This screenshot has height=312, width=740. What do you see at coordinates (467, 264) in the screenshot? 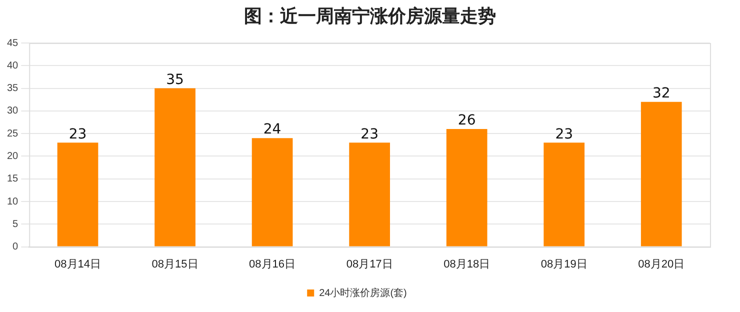
I see `x-tick-label: 08月18日` at bounding box center [467, 264].